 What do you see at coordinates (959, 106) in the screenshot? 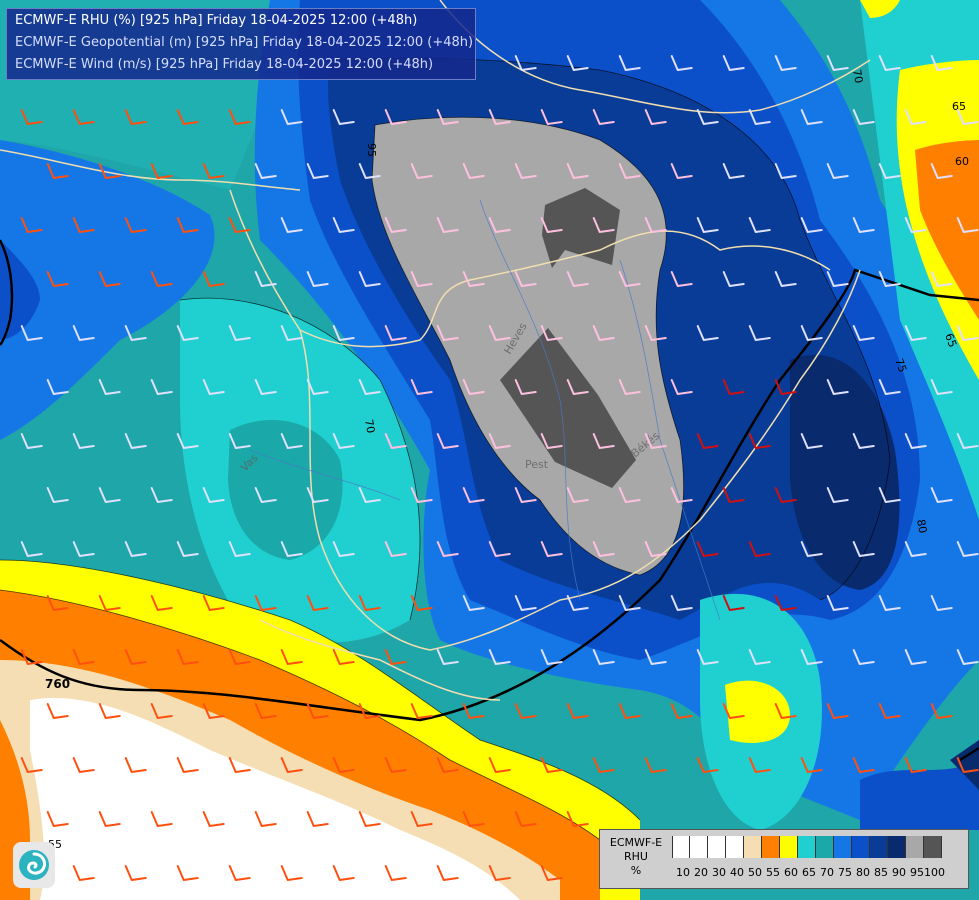
I see `contour-label: 65` at bounding box center [959, 106].